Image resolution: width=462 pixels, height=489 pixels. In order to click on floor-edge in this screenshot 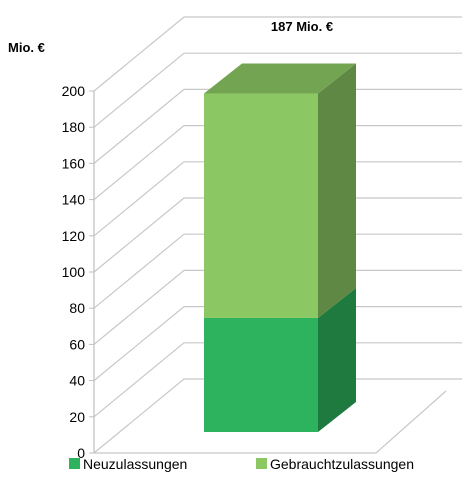, I will do `click(270, 422)`.